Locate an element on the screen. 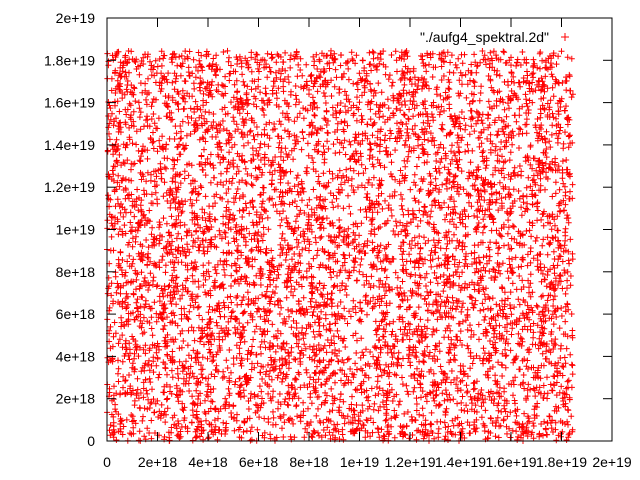 This screenshot has width=640, height=480. x-tick-label: 2e+18 is located at coordinates (158, 462).